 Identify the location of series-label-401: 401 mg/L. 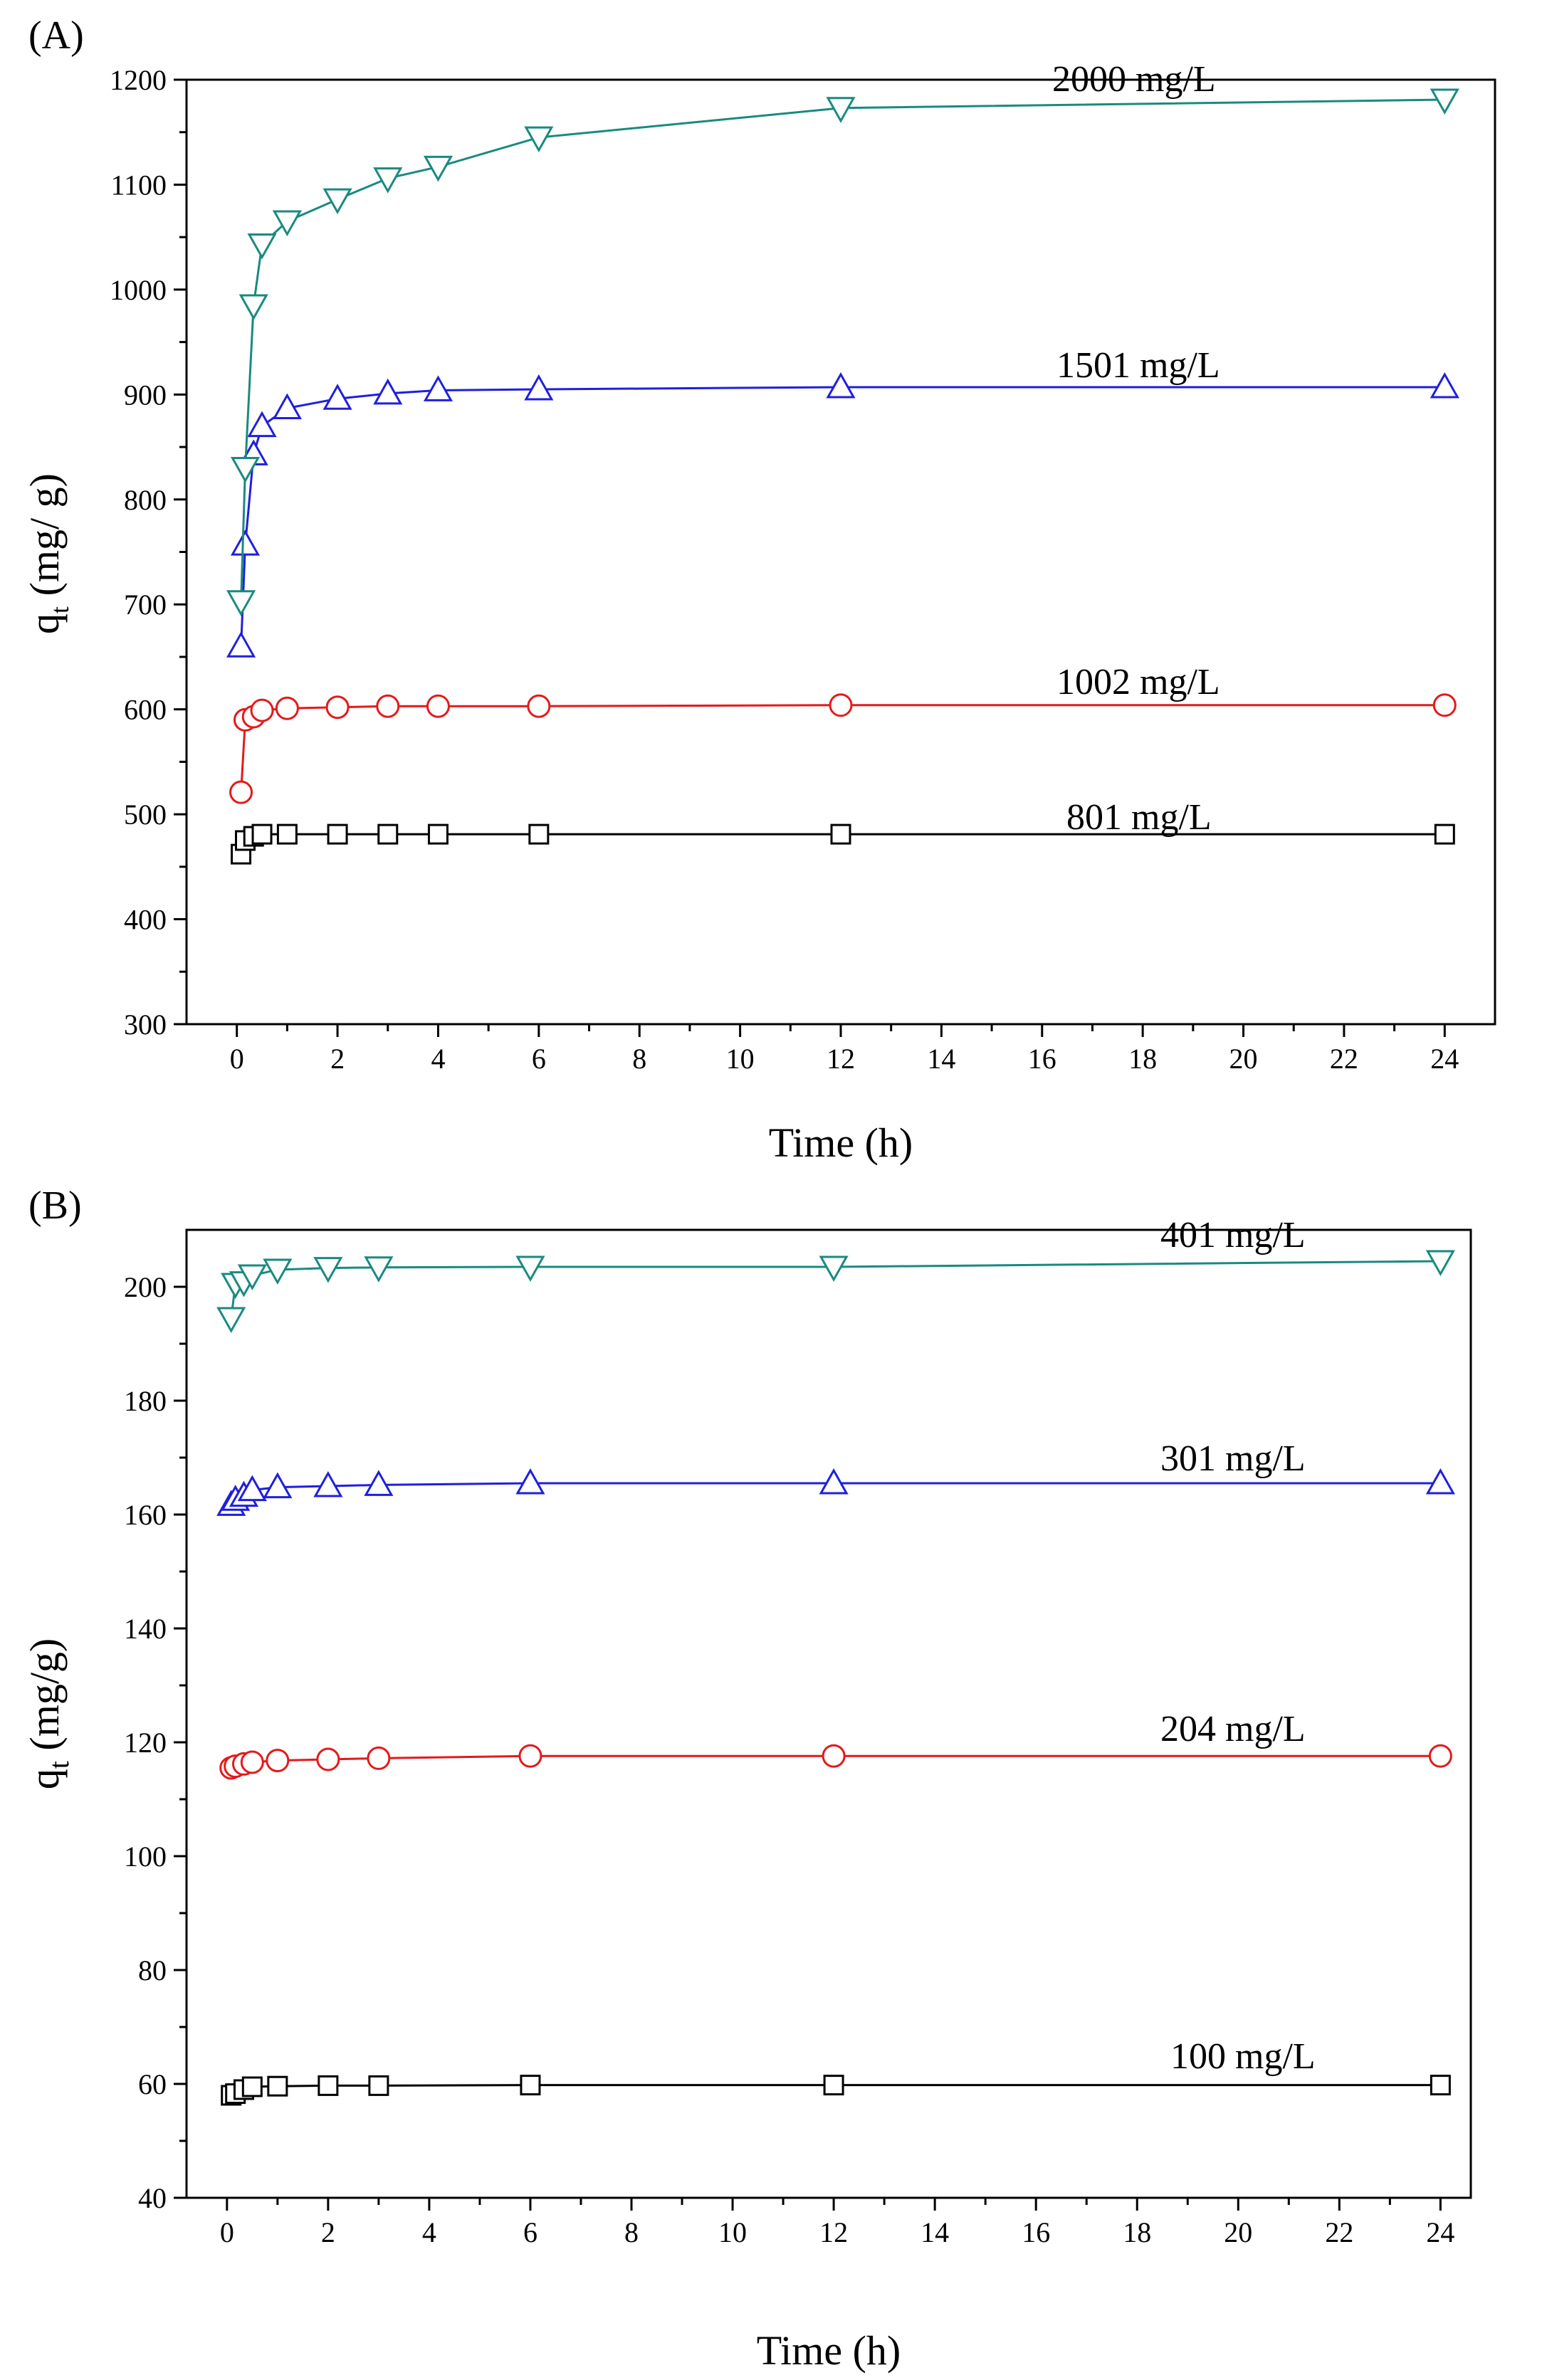
(1233, 1235).